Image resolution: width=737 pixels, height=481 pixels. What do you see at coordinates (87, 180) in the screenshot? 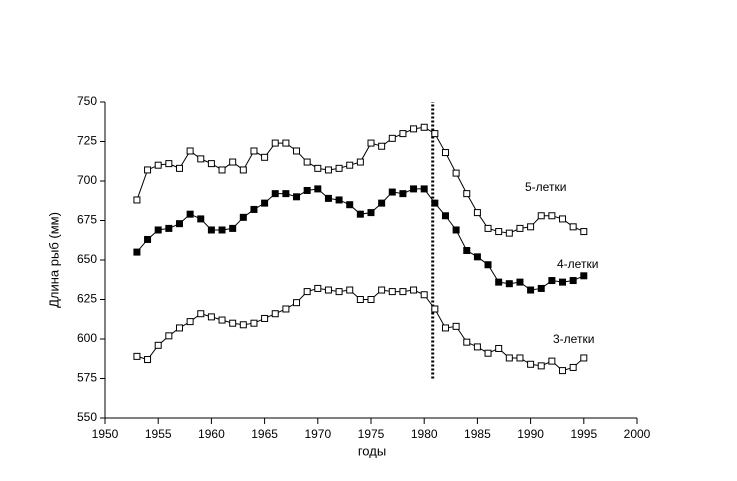
I see `y-tick-label: 700` at bounding box center [87, 180].